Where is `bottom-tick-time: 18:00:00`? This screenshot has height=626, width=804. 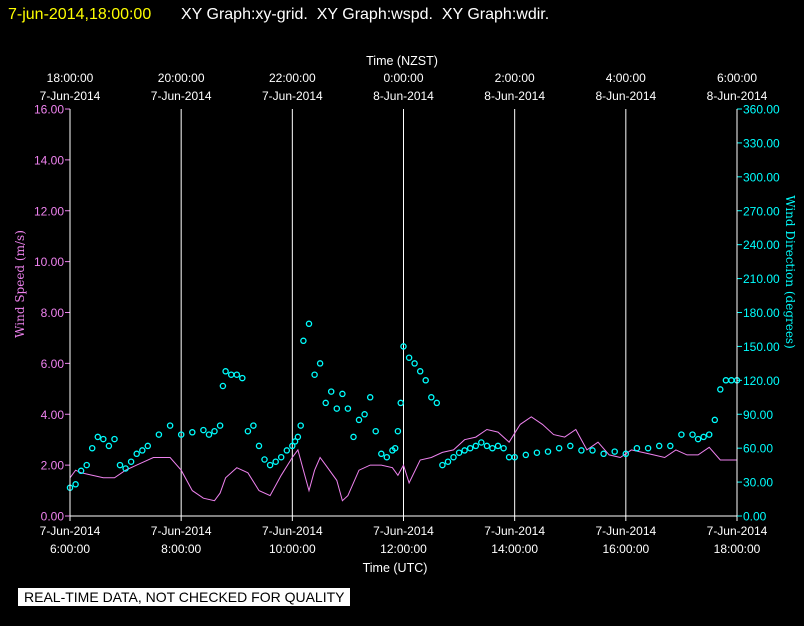 bottom-tick-time: 18:00:00 is located at coordinates (737, 549).